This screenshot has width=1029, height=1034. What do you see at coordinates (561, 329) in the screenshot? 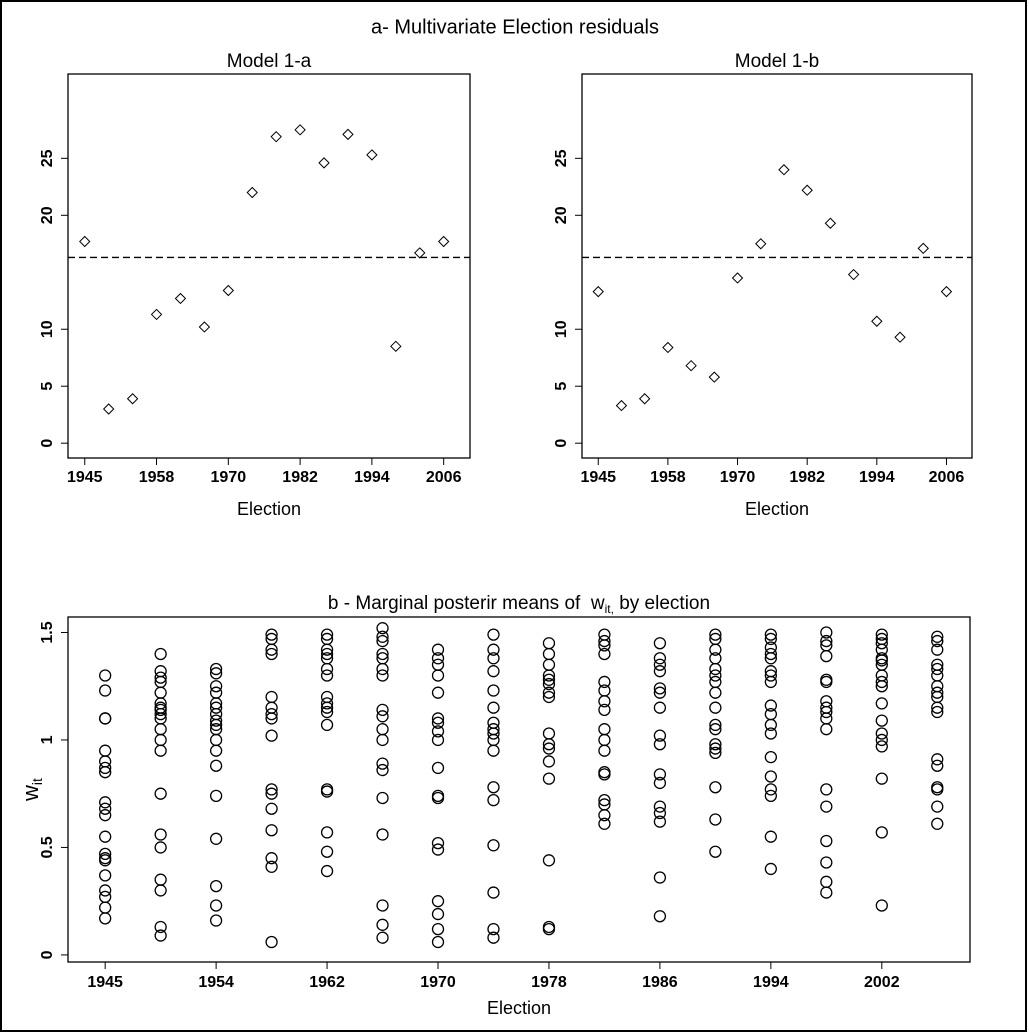
I see `y-tick-label: 10` at bounding box center [561, 329].